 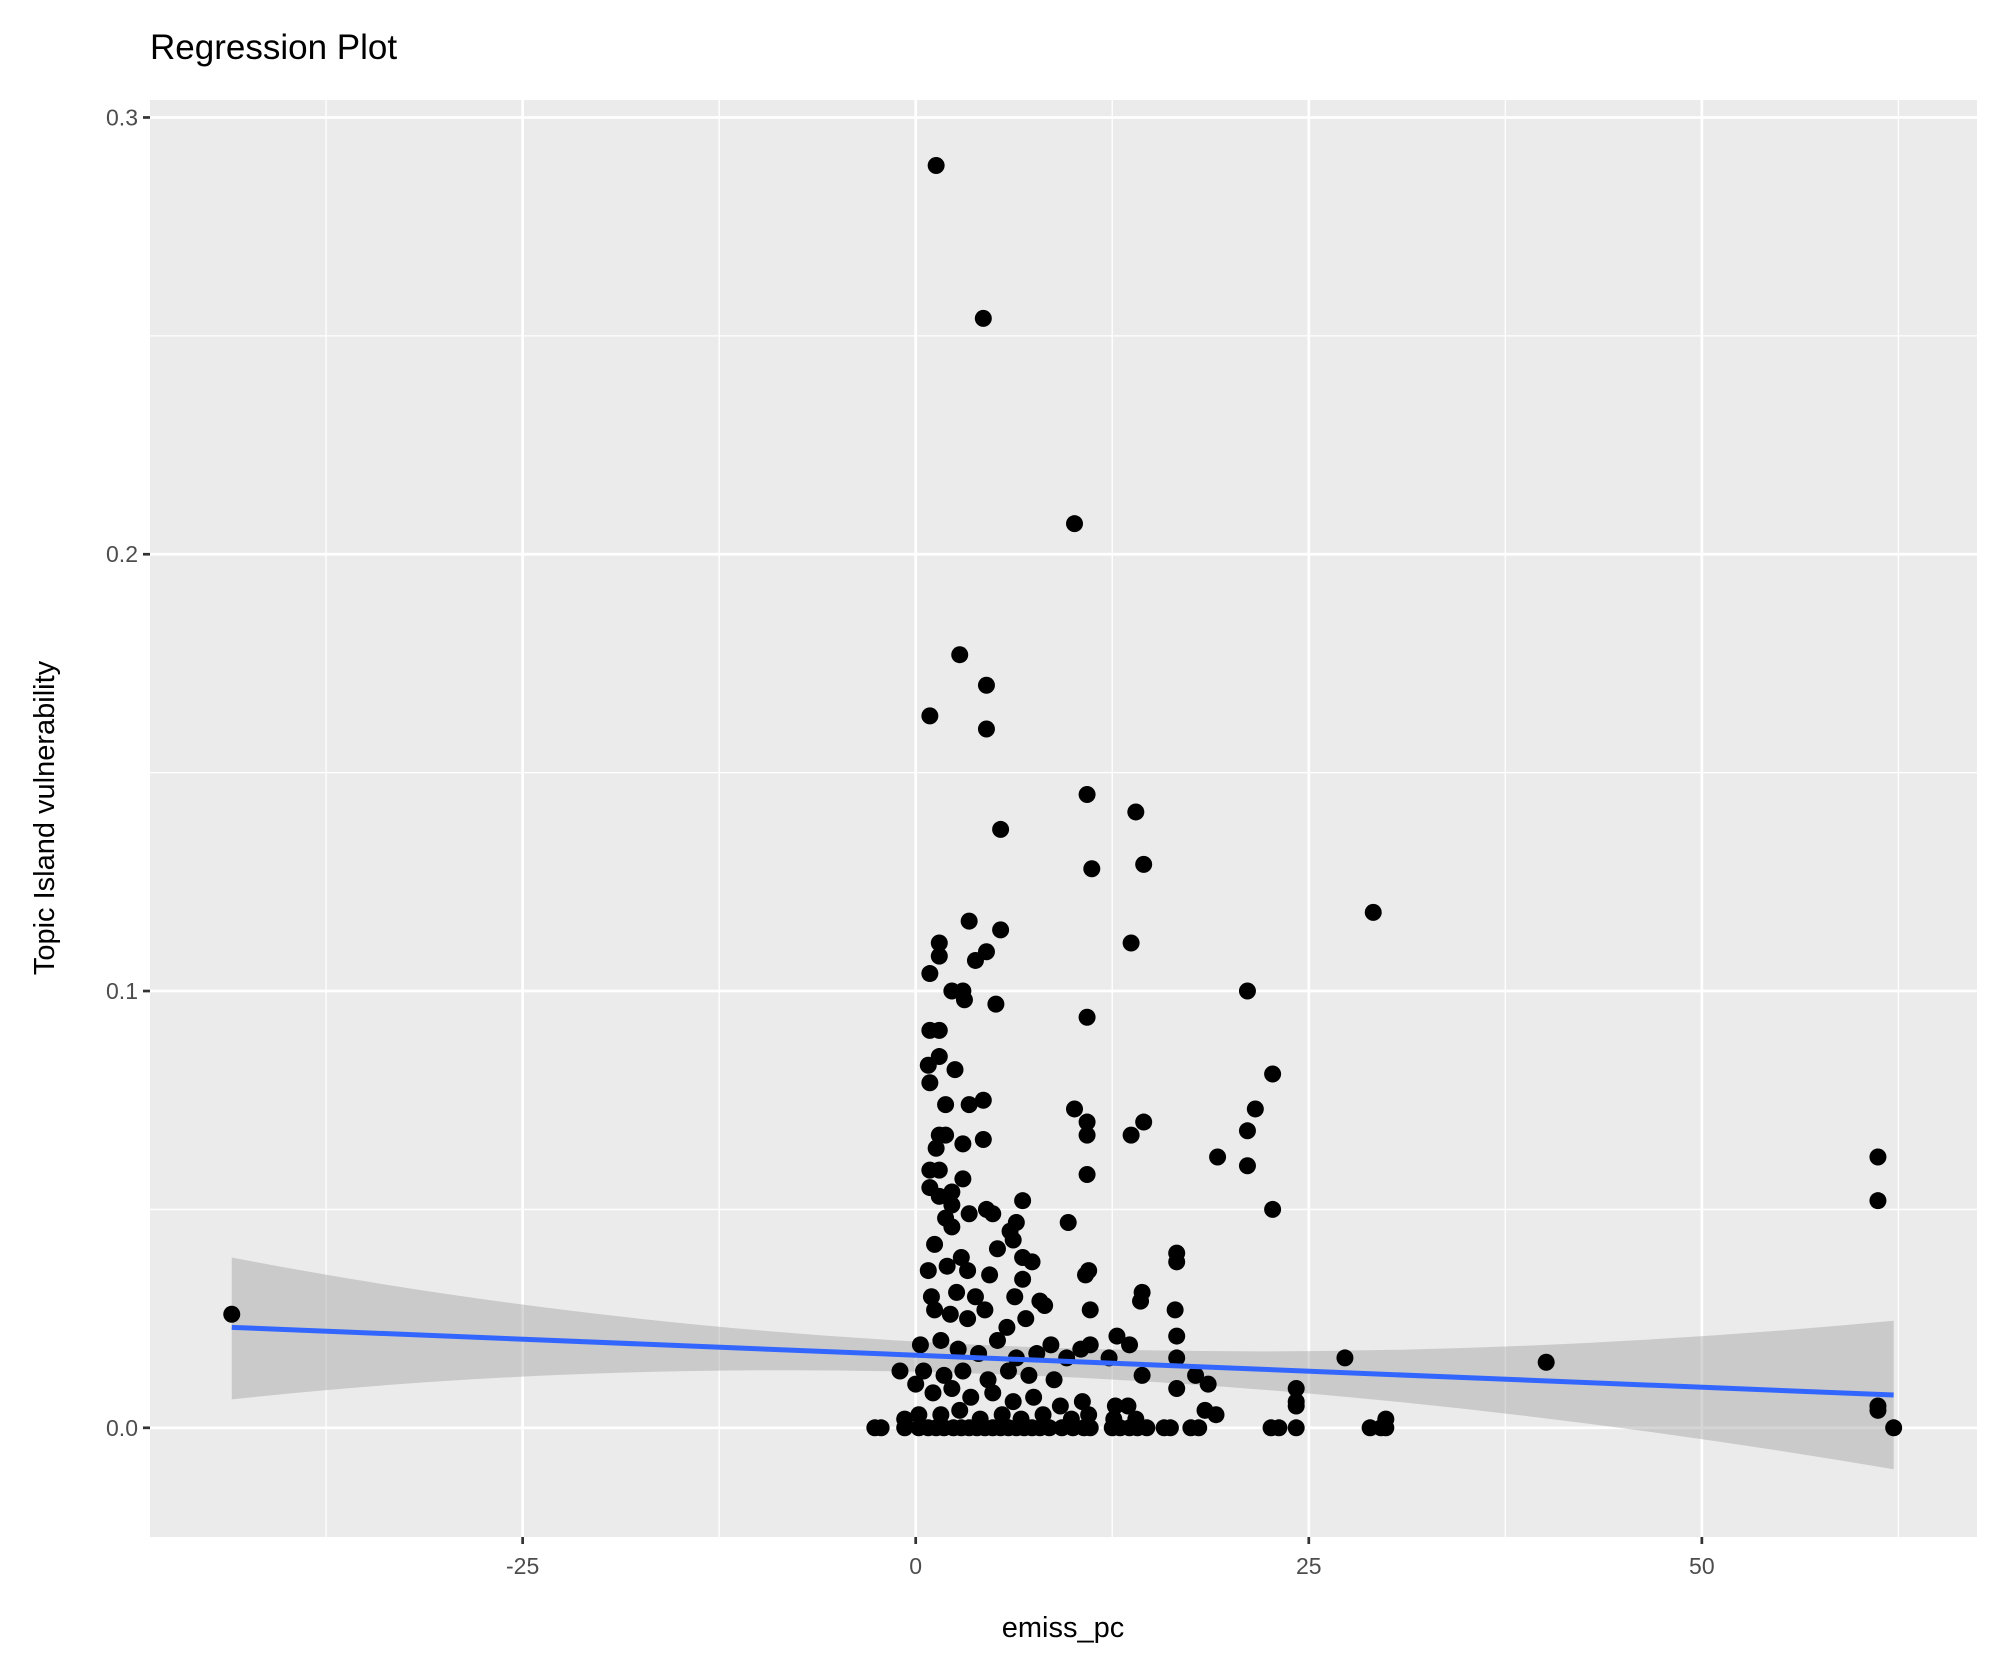 I want to click on x-tick-label: 25, so click(x=1309, y=1566).